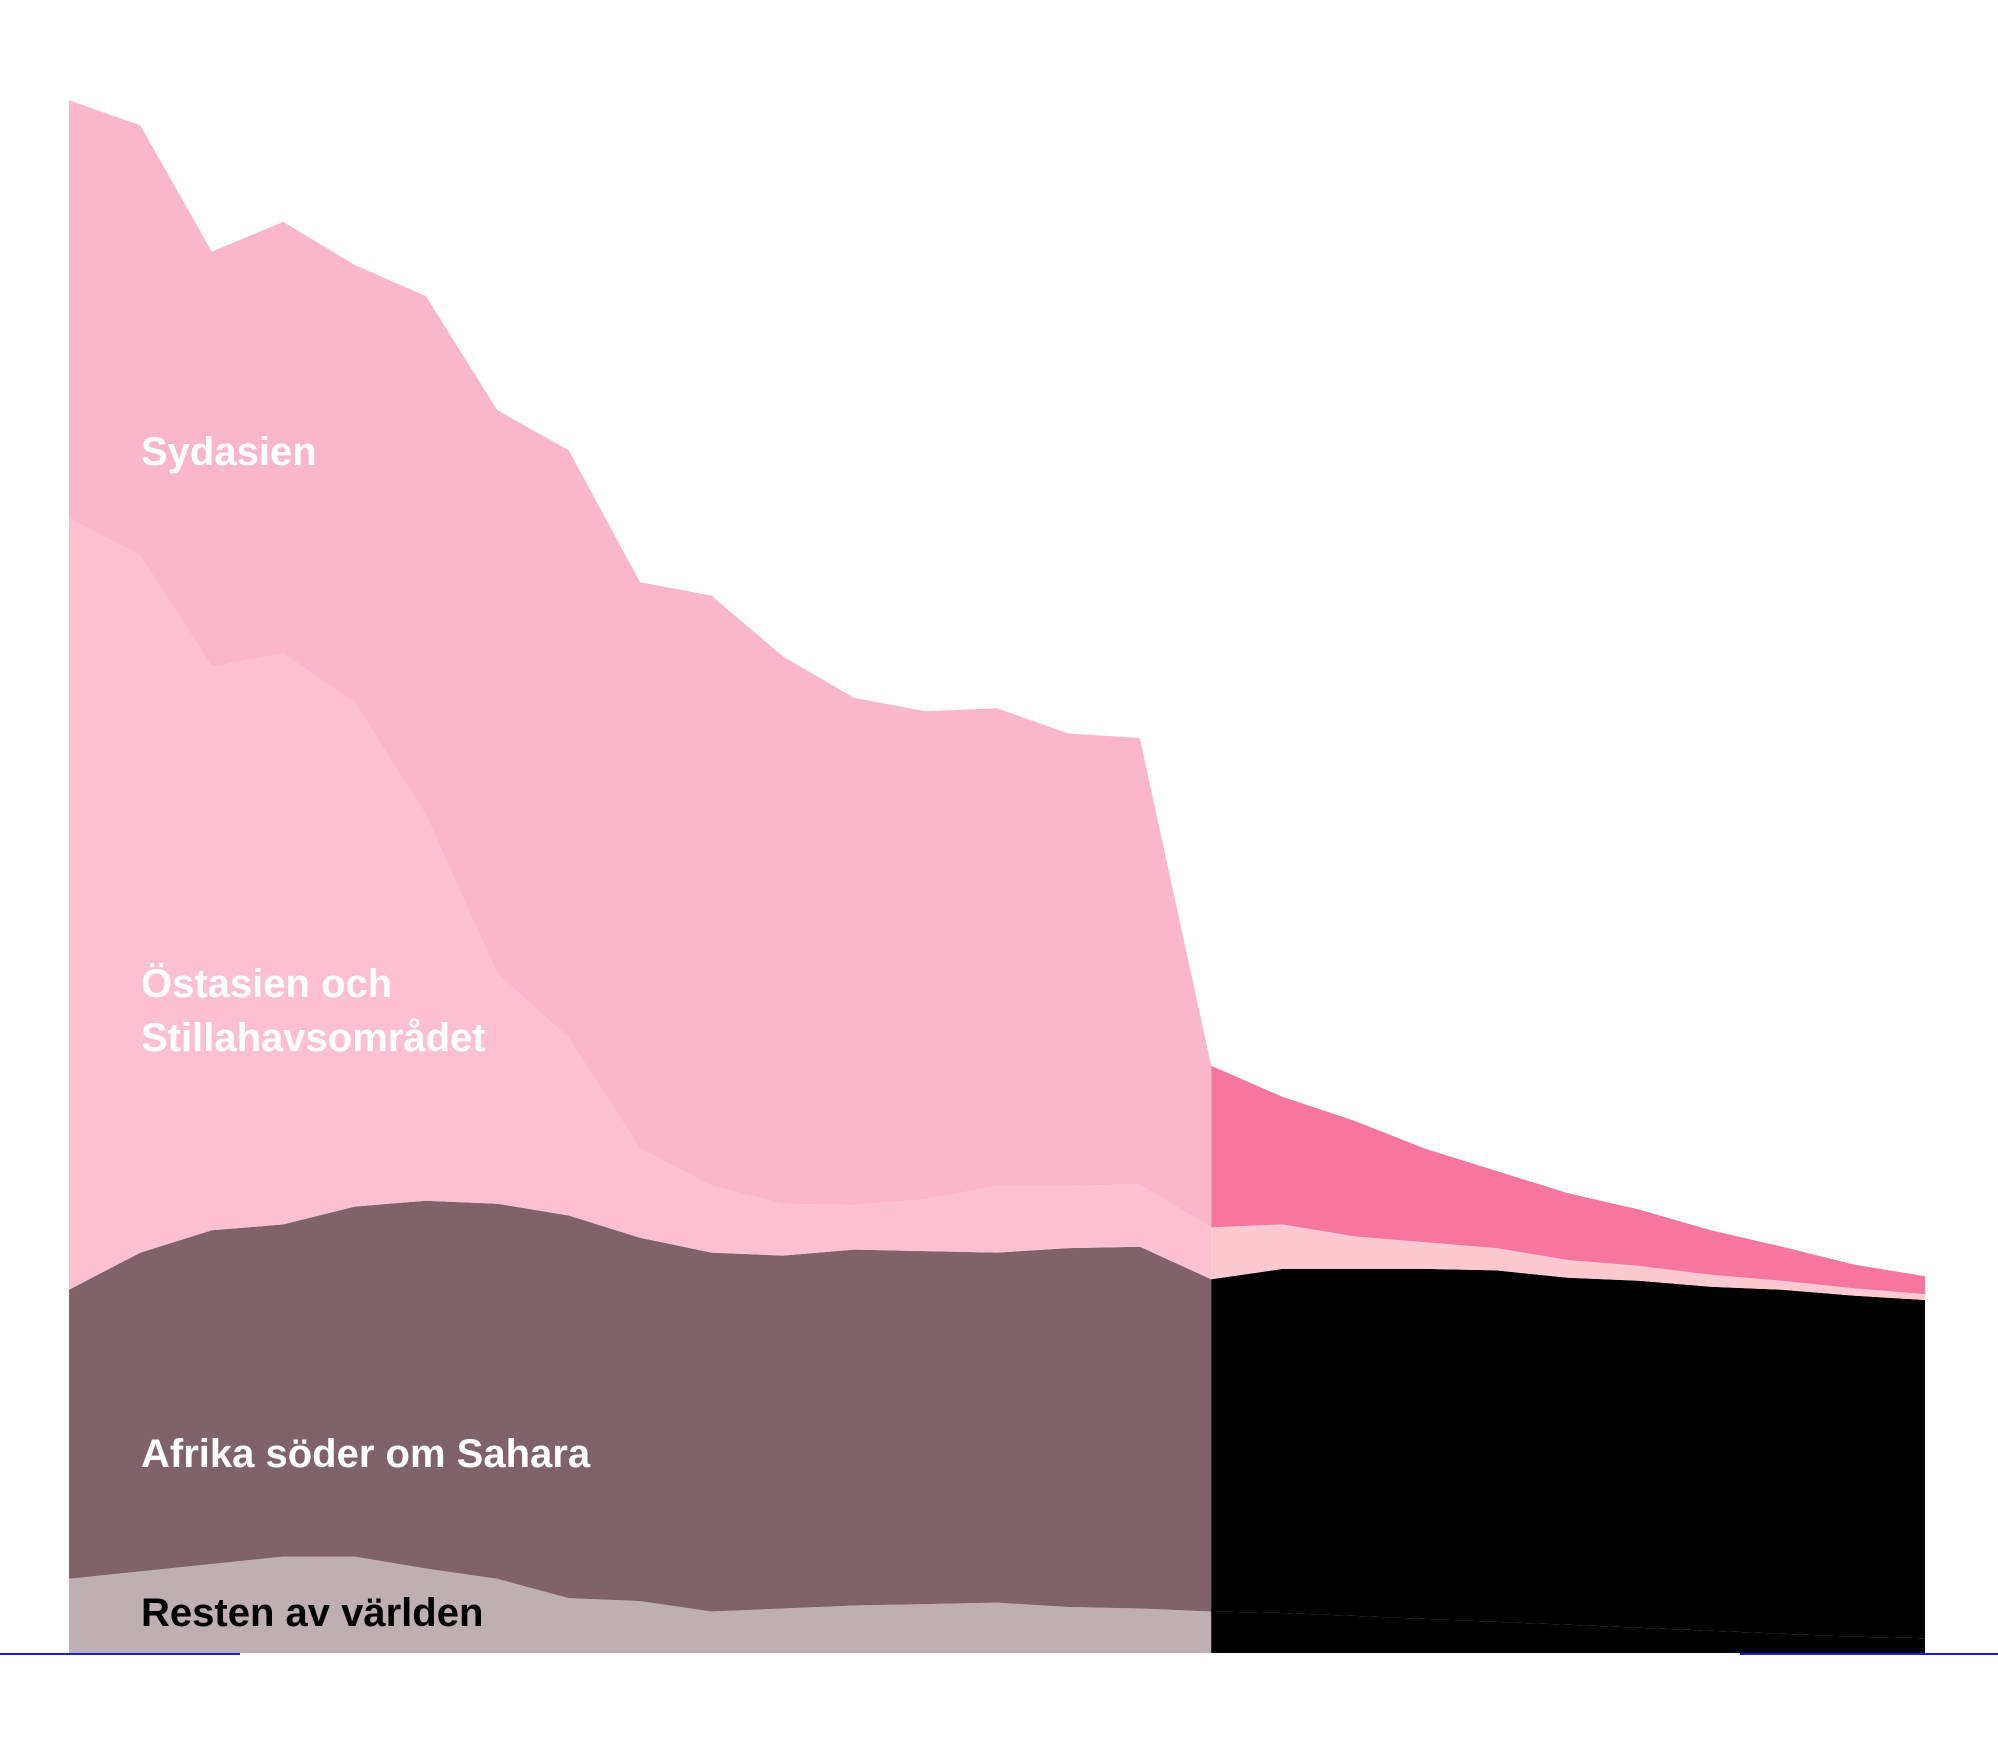 Image resolution: width=1998 pixels, height=1749 pixels. I want to click on area-resten-av-varlden-projected, so click(1568, 1632).